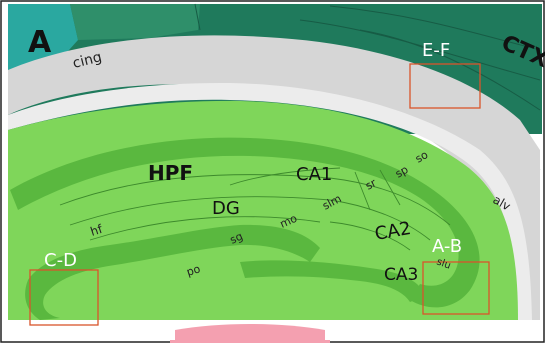  What do you see at coordinates (60, 260) in the screenshot?
I see `label-box-cd: C-D` at bounding box center [60, 260].